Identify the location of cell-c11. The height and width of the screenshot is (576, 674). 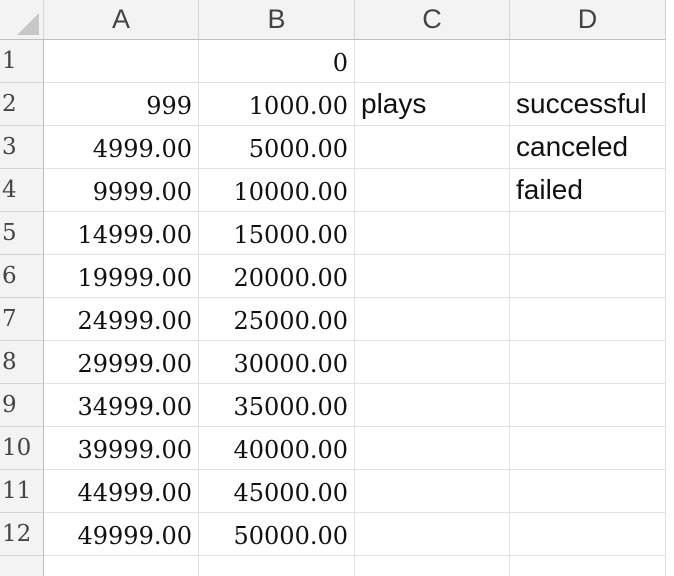
(432, 491).